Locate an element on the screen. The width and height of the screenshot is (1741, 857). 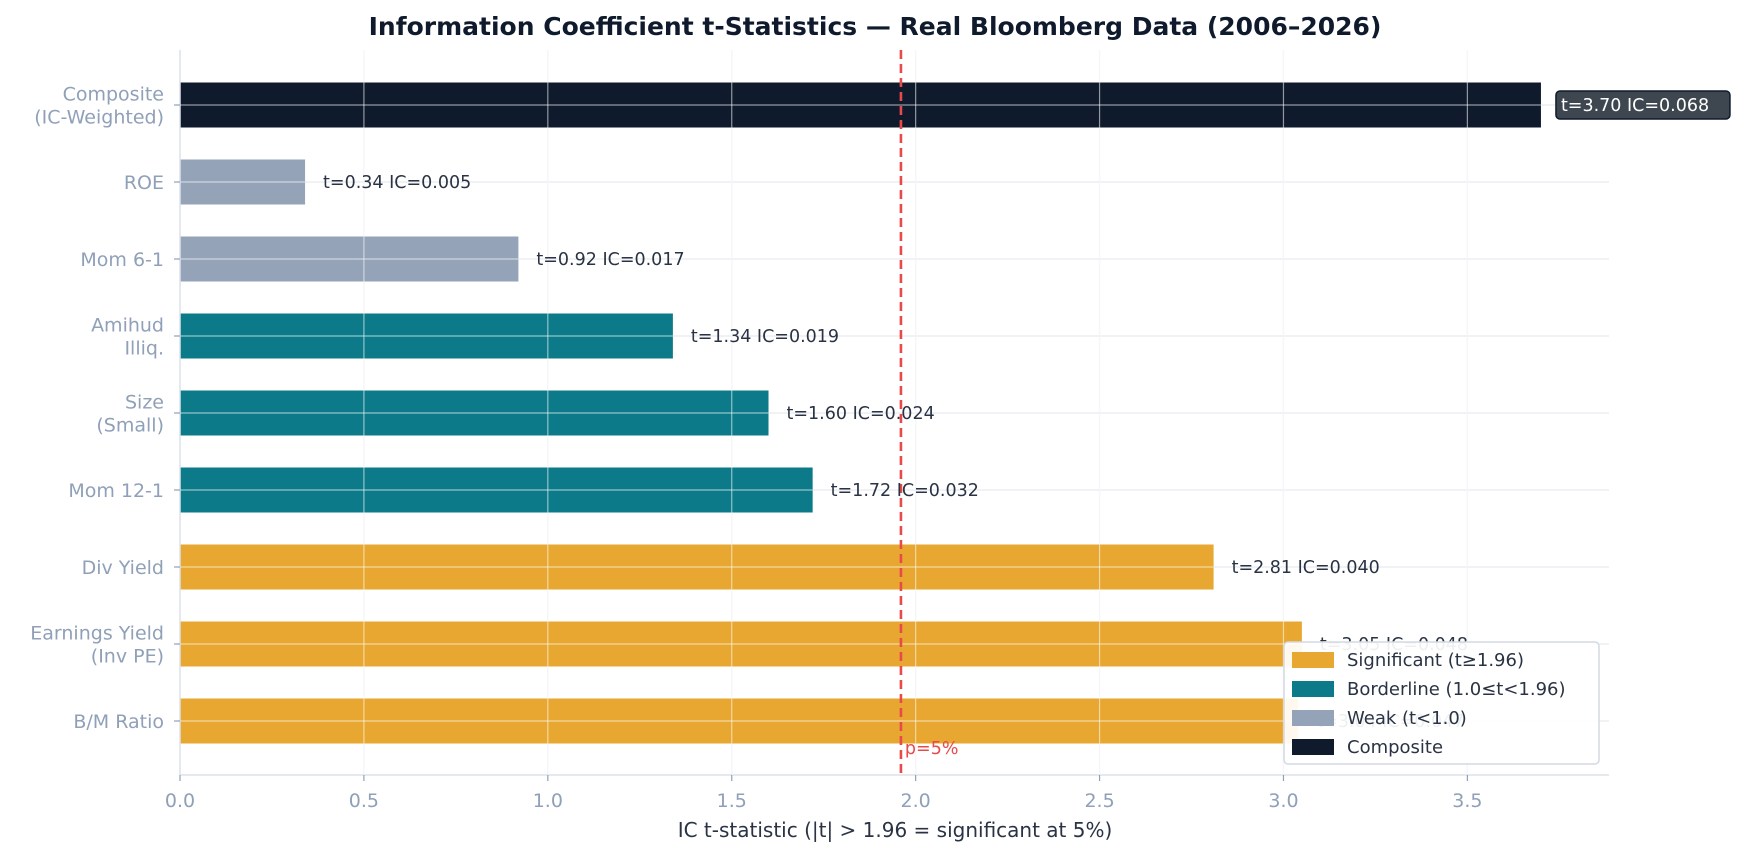
x-tick-label: 3.5 is located at coordinates (1467, 801).